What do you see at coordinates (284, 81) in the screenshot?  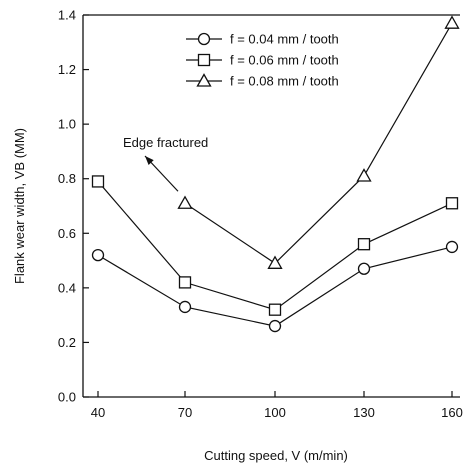 I see `legend-label: f = 0.08 mm / tooth` at bounding box center [284, 81].